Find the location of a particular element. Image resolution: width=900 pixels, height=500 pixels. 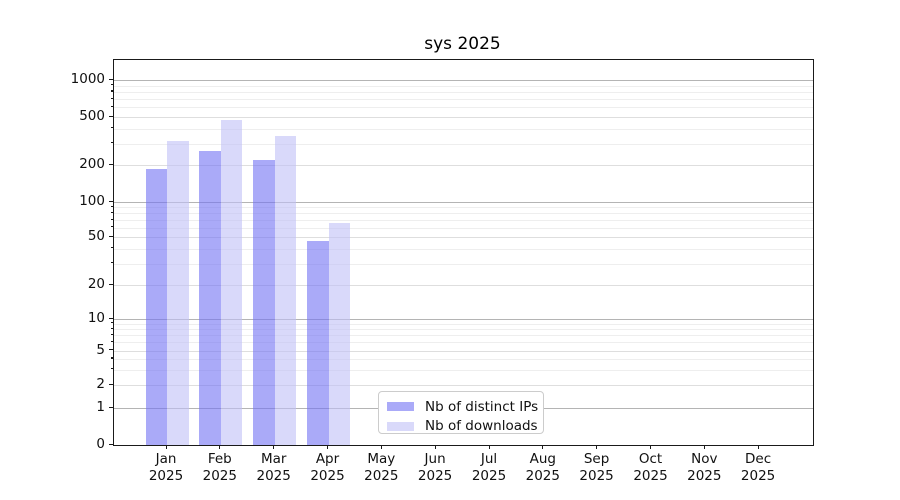

y-tick-label: 1 is located at coordinates (100, 407).